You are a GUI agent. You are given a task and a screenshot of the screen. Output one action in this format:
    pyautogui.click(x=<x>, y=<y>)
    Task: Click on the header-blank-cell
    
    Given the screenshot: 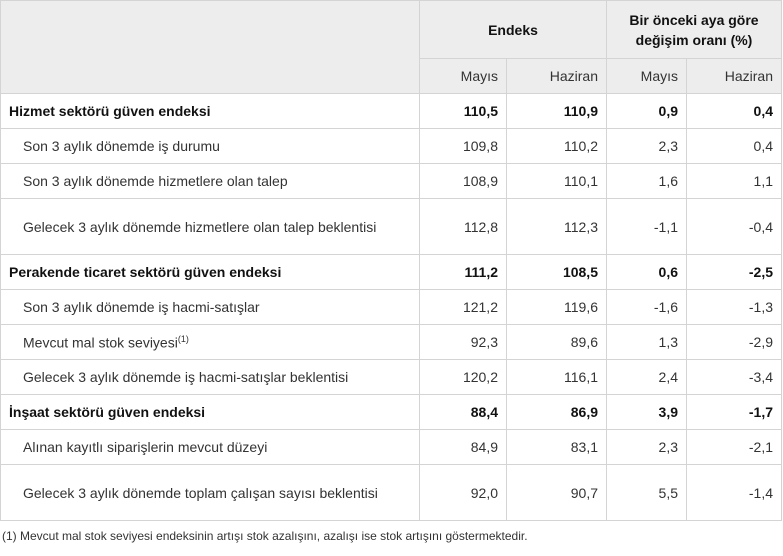 What is the action you would take?
    pyautogui.click(x=210, y=47)
    